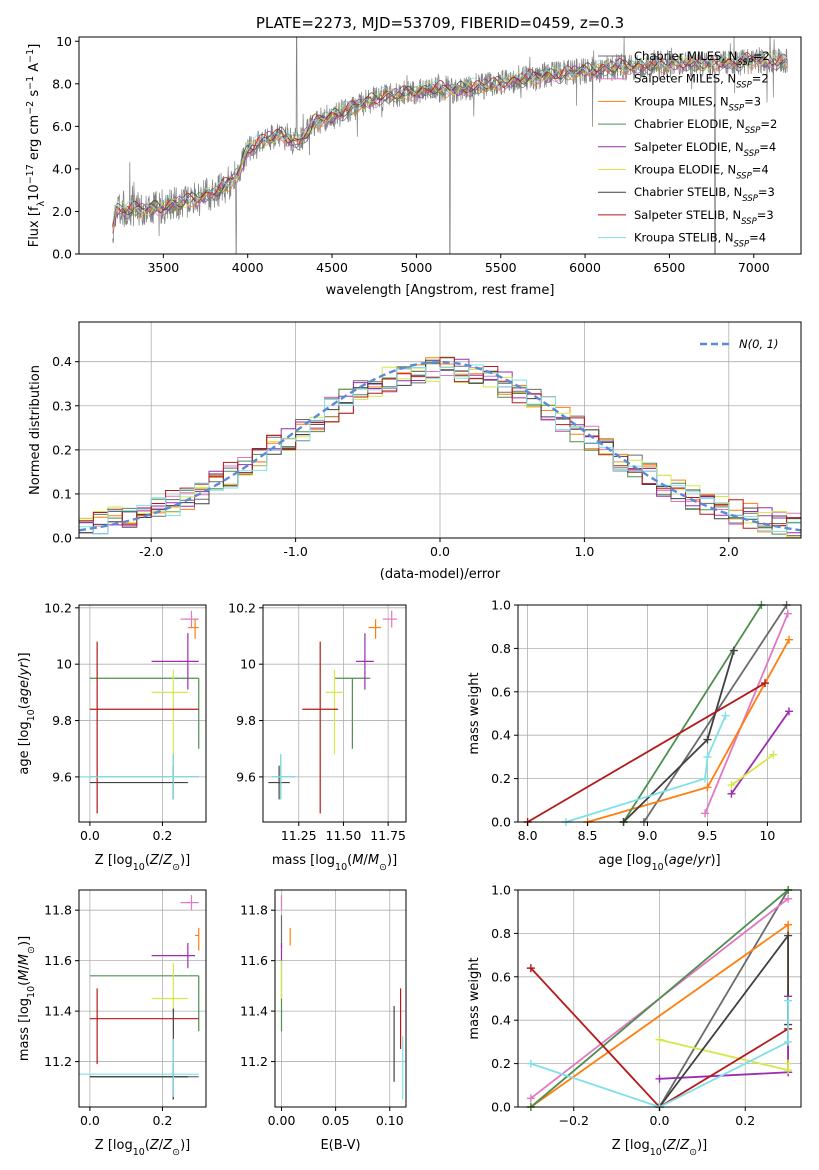 This screenshot has width=819, height=1170. What do you see at coordinates (246, 720) in the screenshot?
I see `y-tick-label: 9.8` at bounding box center [246, 720].